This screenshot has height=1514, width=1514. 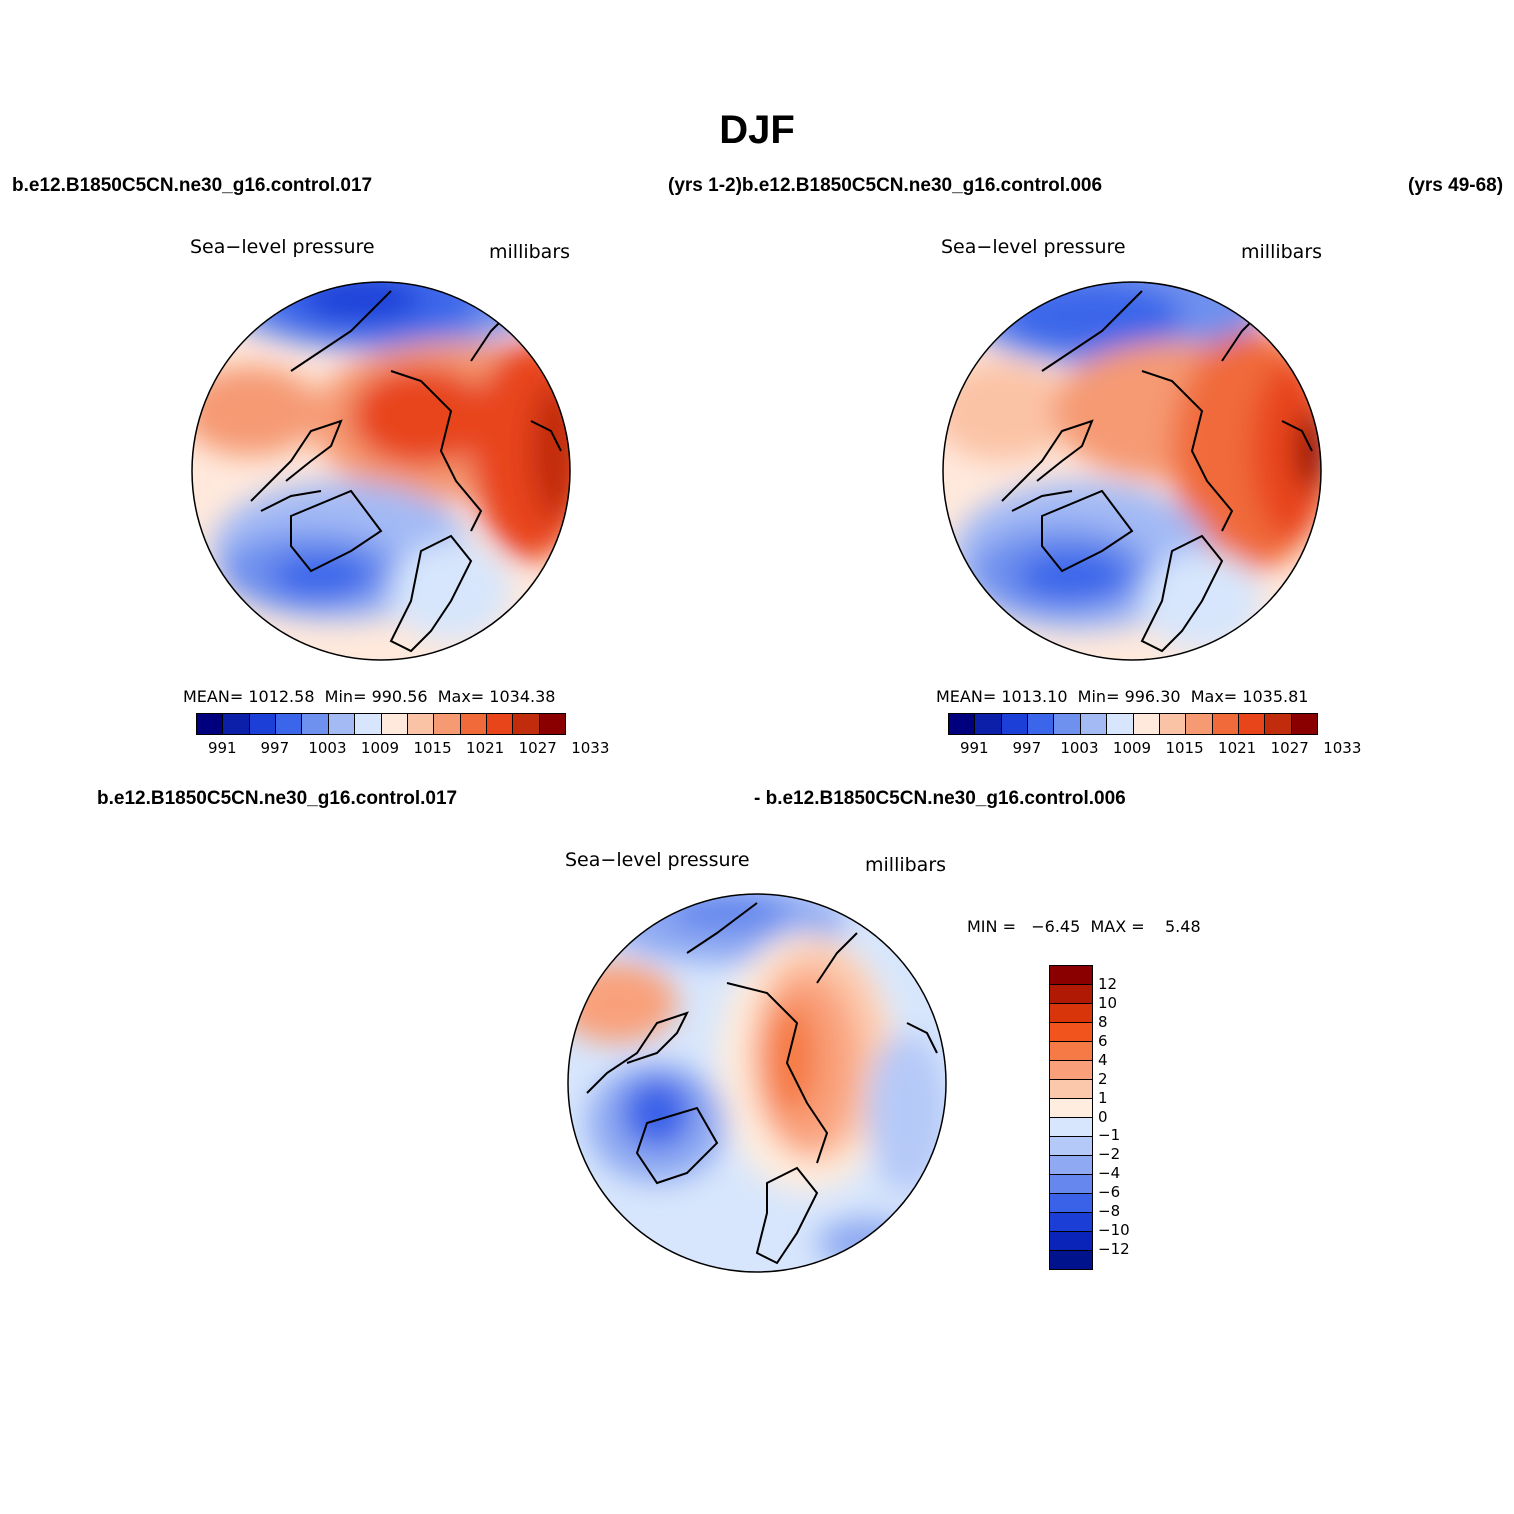 What do you see at coordinates (1289, 748) in the screenshot?
I see `panel2-colorbar-tick-label: 1027` at bounding box center [1289, 748].